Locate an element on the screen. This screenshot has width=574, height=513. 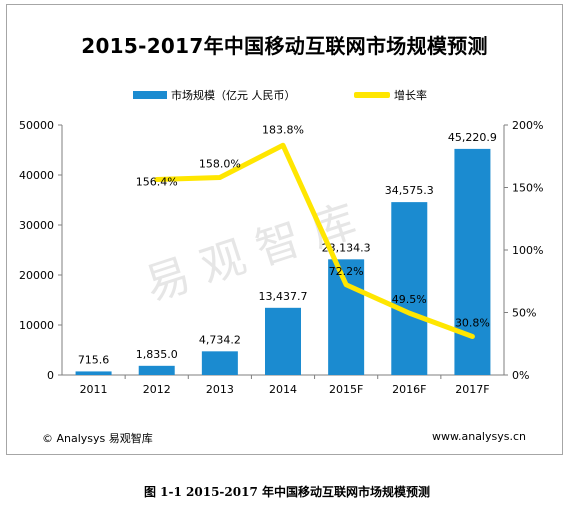
bar-2012 is located at coordinates (156, 370).